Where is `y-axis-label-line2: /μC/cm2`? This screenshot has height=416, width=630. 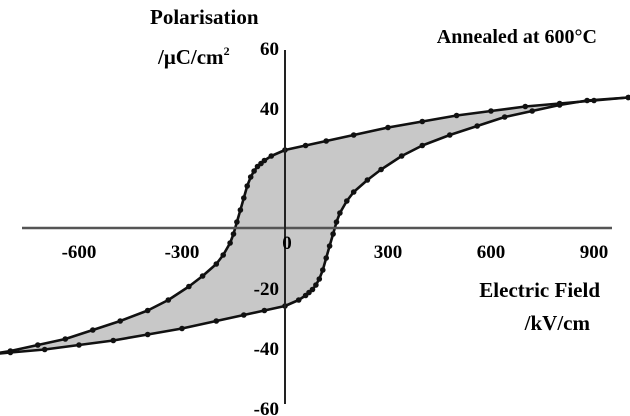
y-axis-label-line2: /μC/cm2 is located at coordinates (193, 56).